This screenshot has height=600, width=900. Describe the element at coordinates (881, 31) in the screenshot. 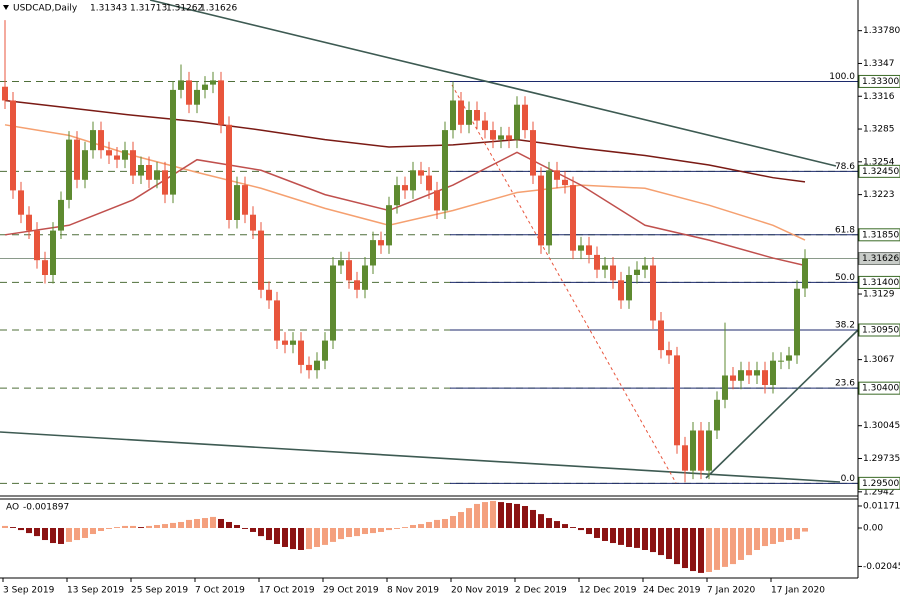

I see `y-tick-label: 1.33780` at that location.